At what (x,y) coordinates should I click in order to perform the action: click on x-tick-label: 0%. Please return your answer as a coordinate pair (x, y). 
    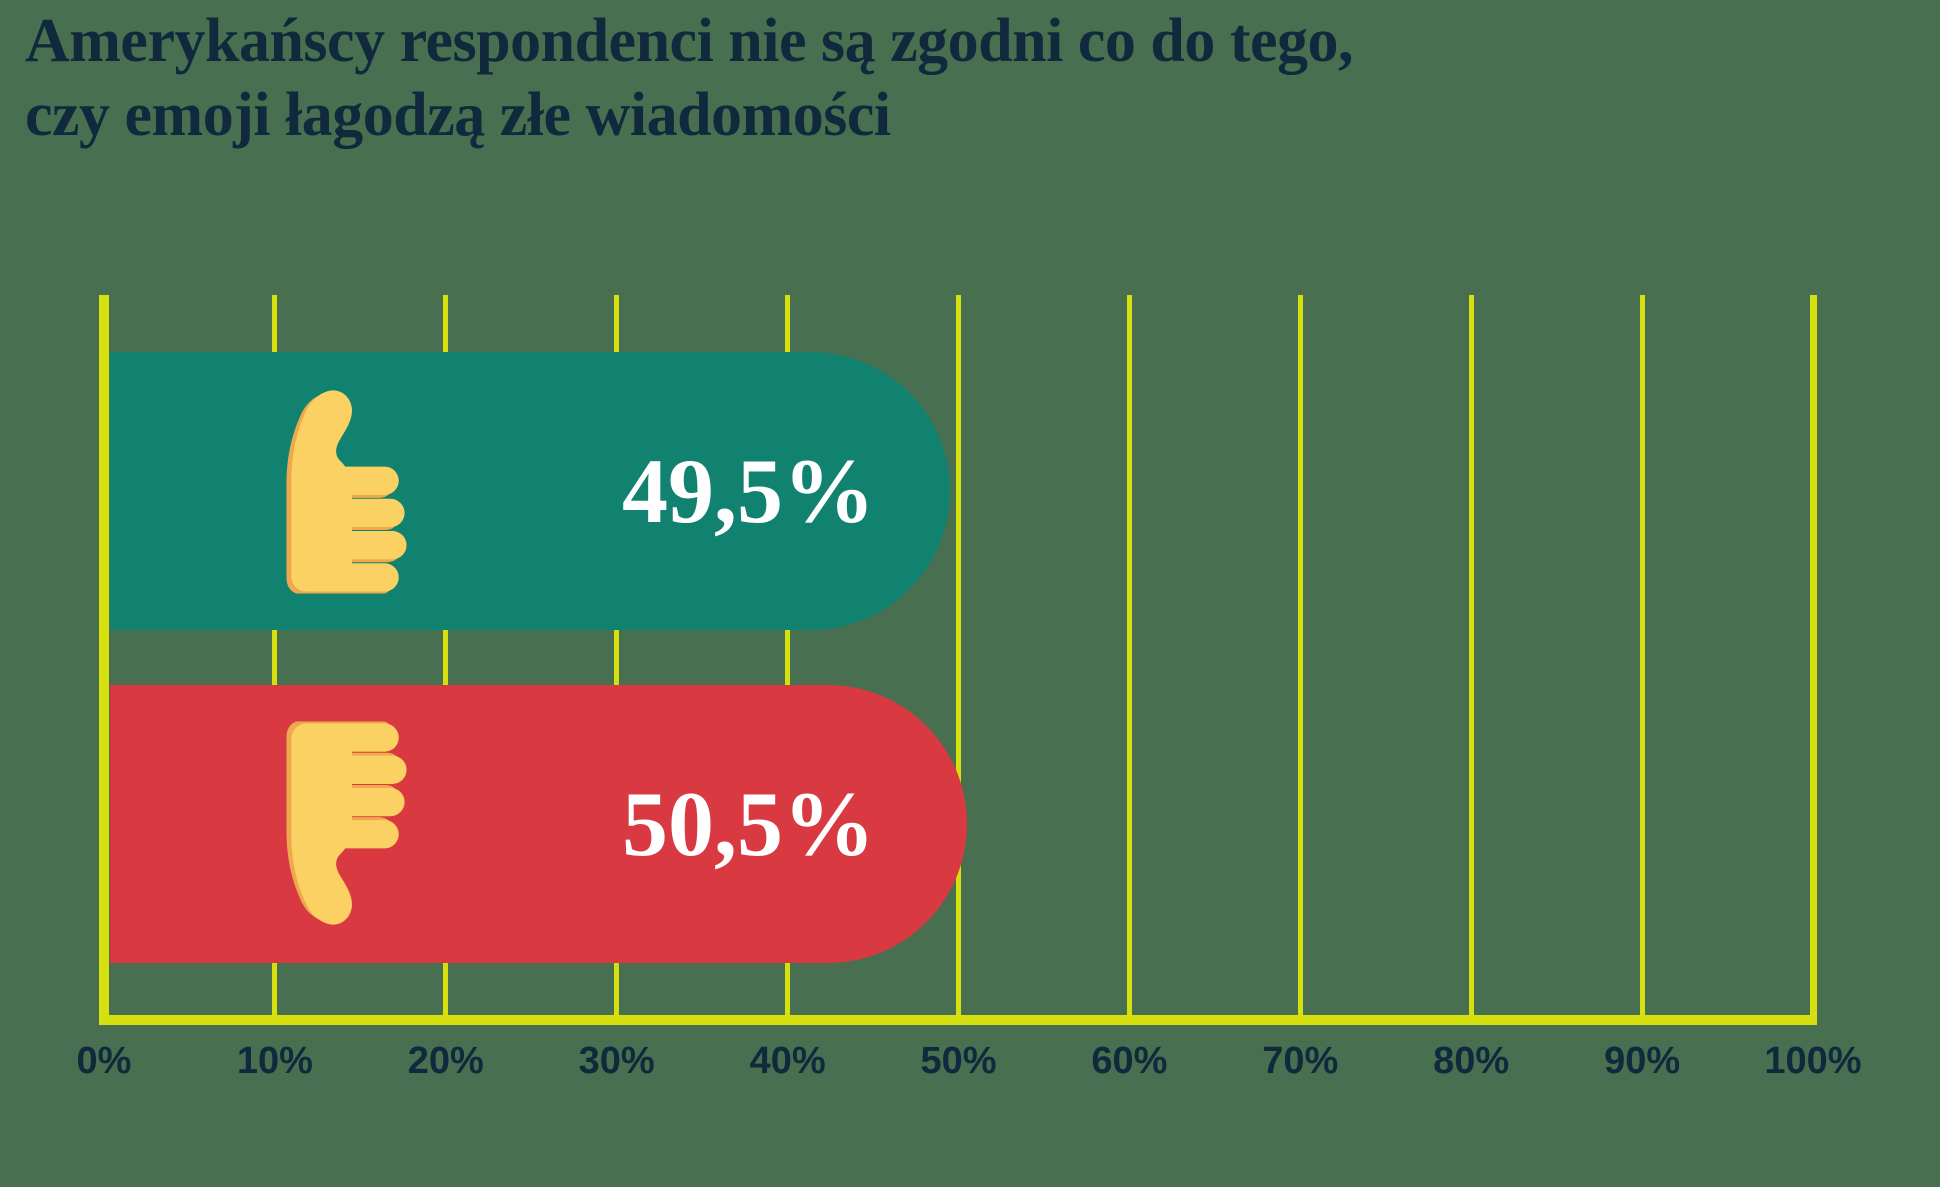
    Looking at the image, I should click on (104, 1061).